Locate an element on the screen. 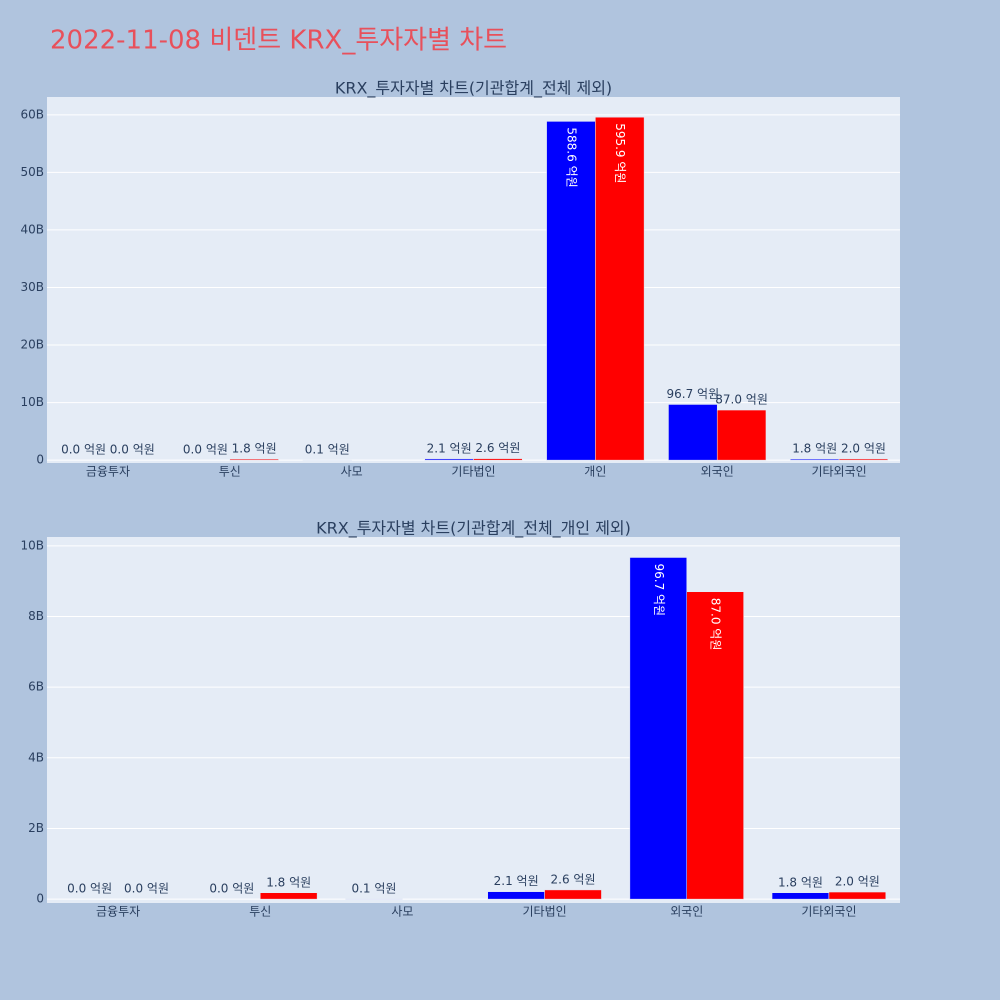 The image size is (1000, 1000). y-tick-label: 4B is located at coordinates (36, 757).